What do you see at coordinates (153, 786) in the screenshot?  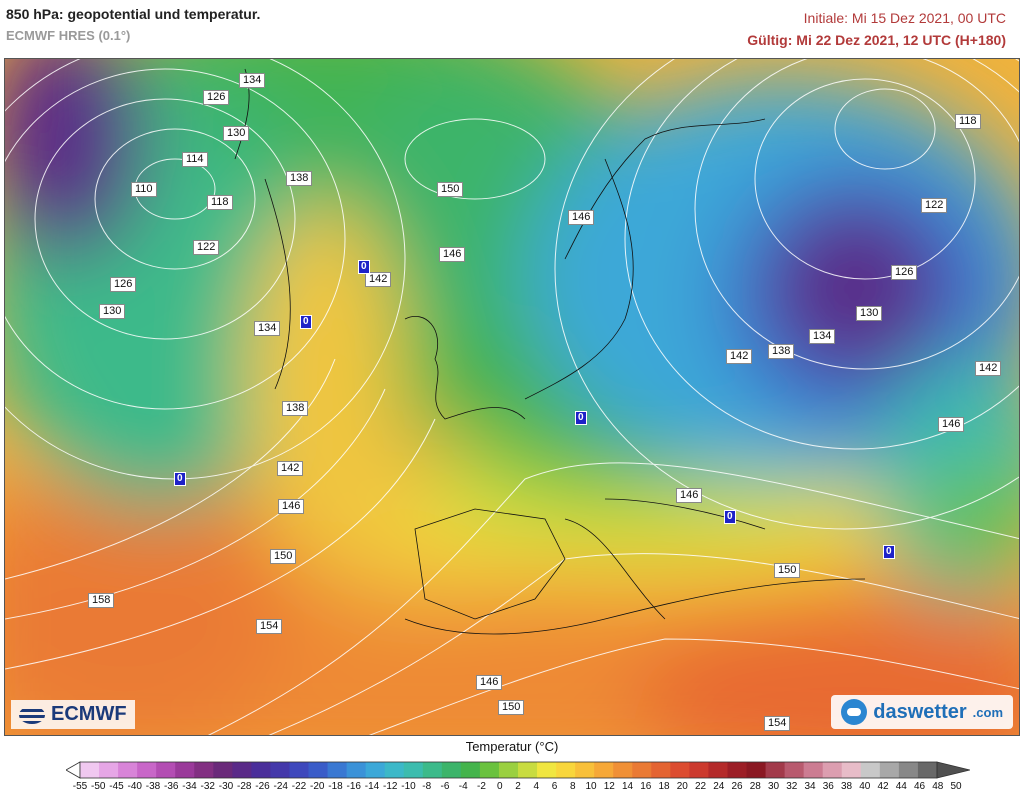 I see `legend-tick-label: -38` at bounding box center [153, 786].